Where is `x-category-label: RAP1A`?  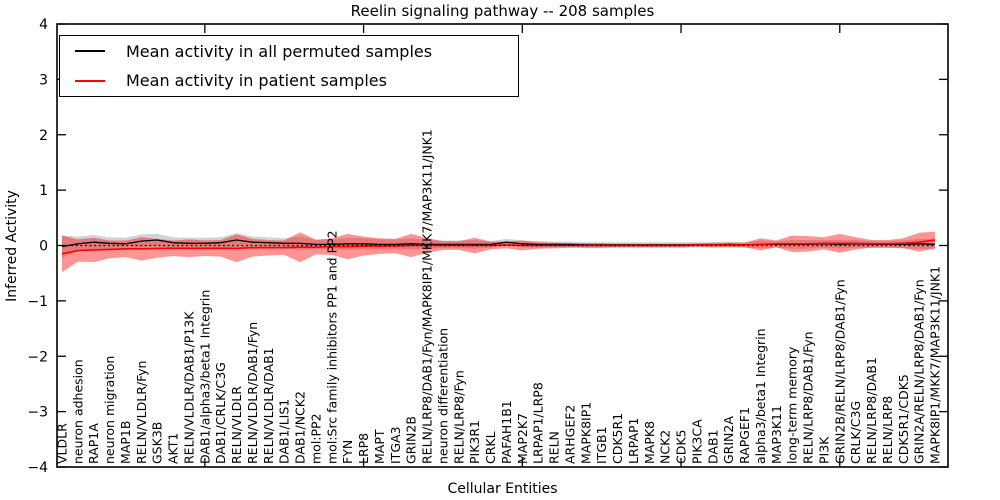 x-category-label: RAP1A is located at coordinates (93, 443).